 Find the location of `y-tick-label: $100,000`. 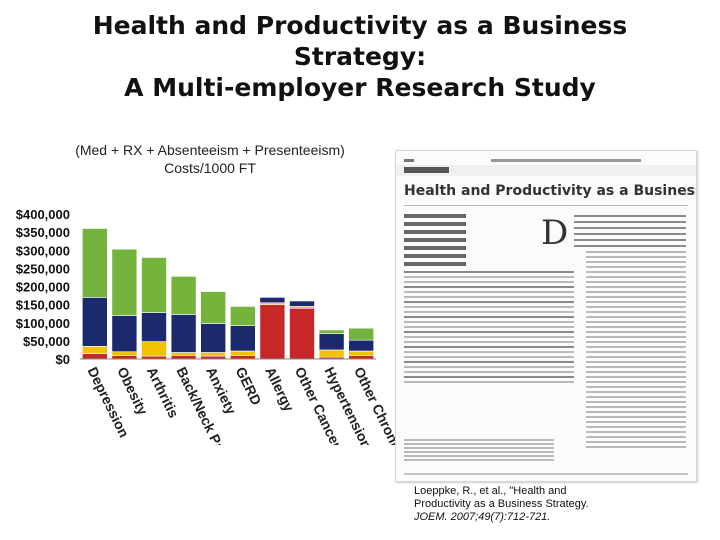

y-tick-label: $100,000 is located at coordinates (43, 323).